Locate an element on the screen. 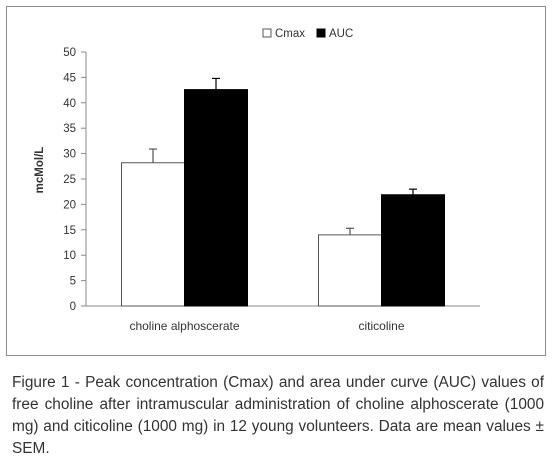  y-tick-label: 20 is located at coordinates (69, 205).